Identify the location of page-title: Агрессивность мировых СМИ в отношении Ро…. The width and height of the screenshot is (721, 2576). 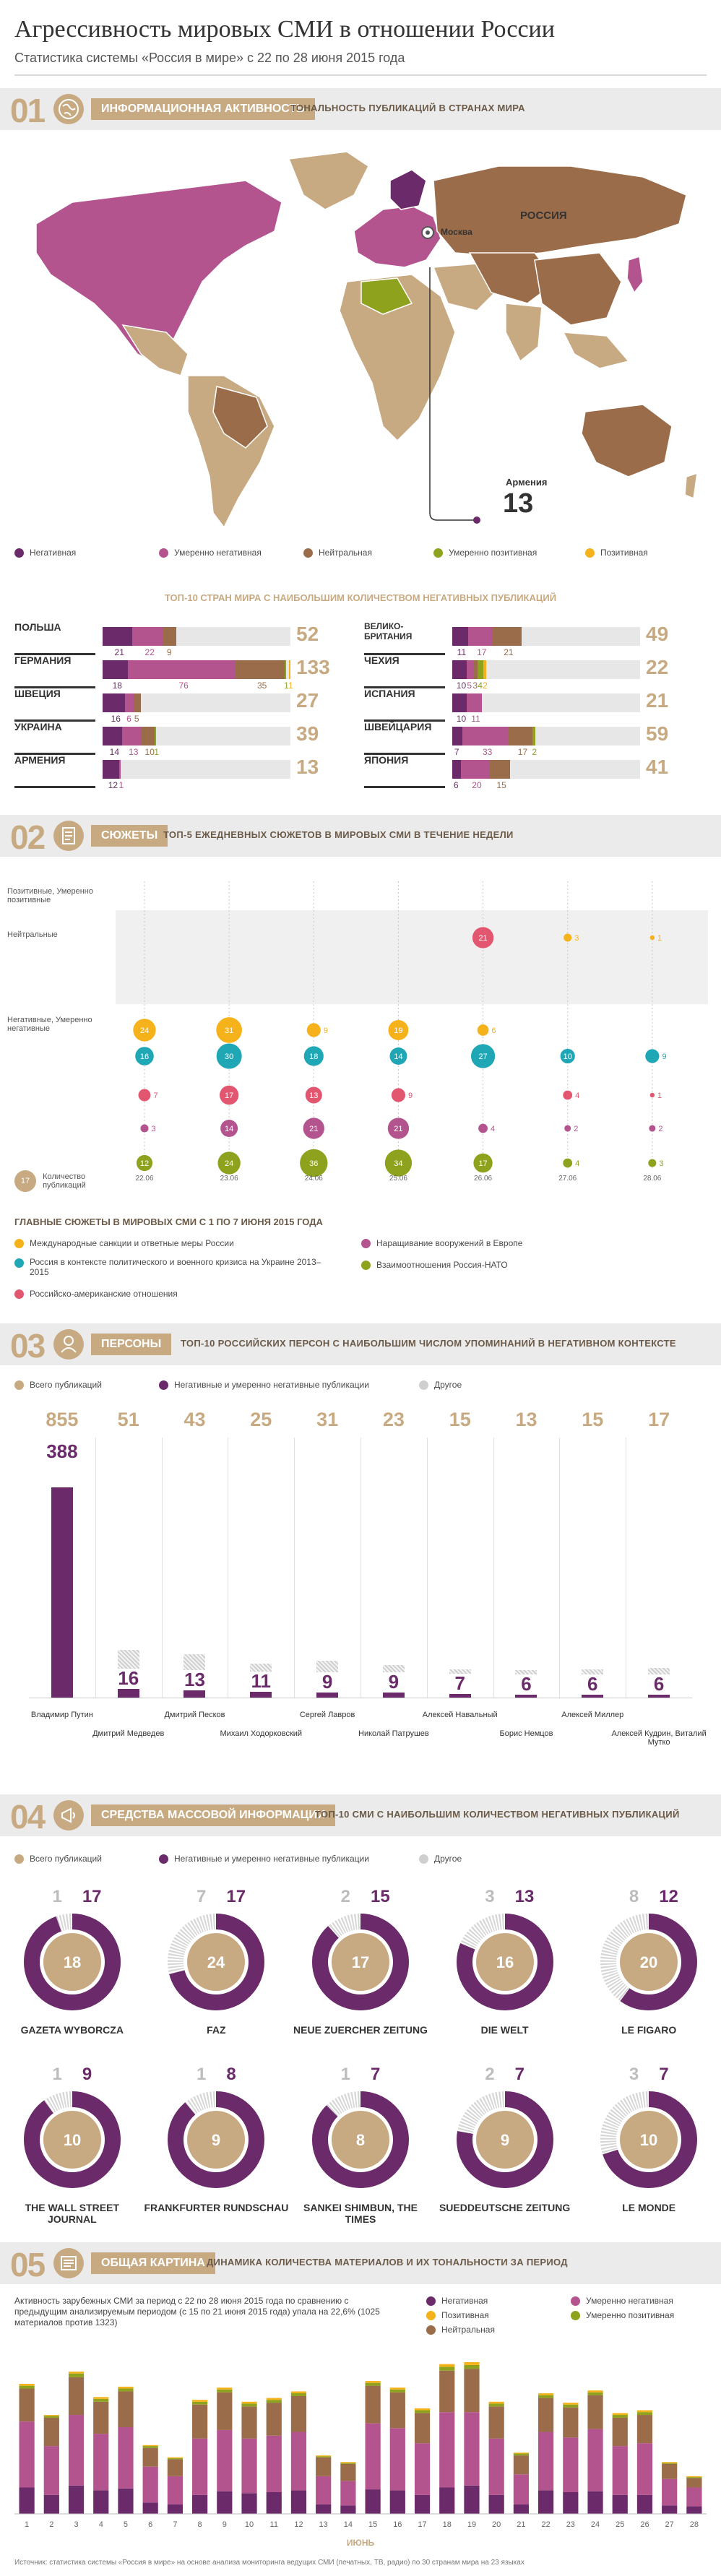
(284, 29).